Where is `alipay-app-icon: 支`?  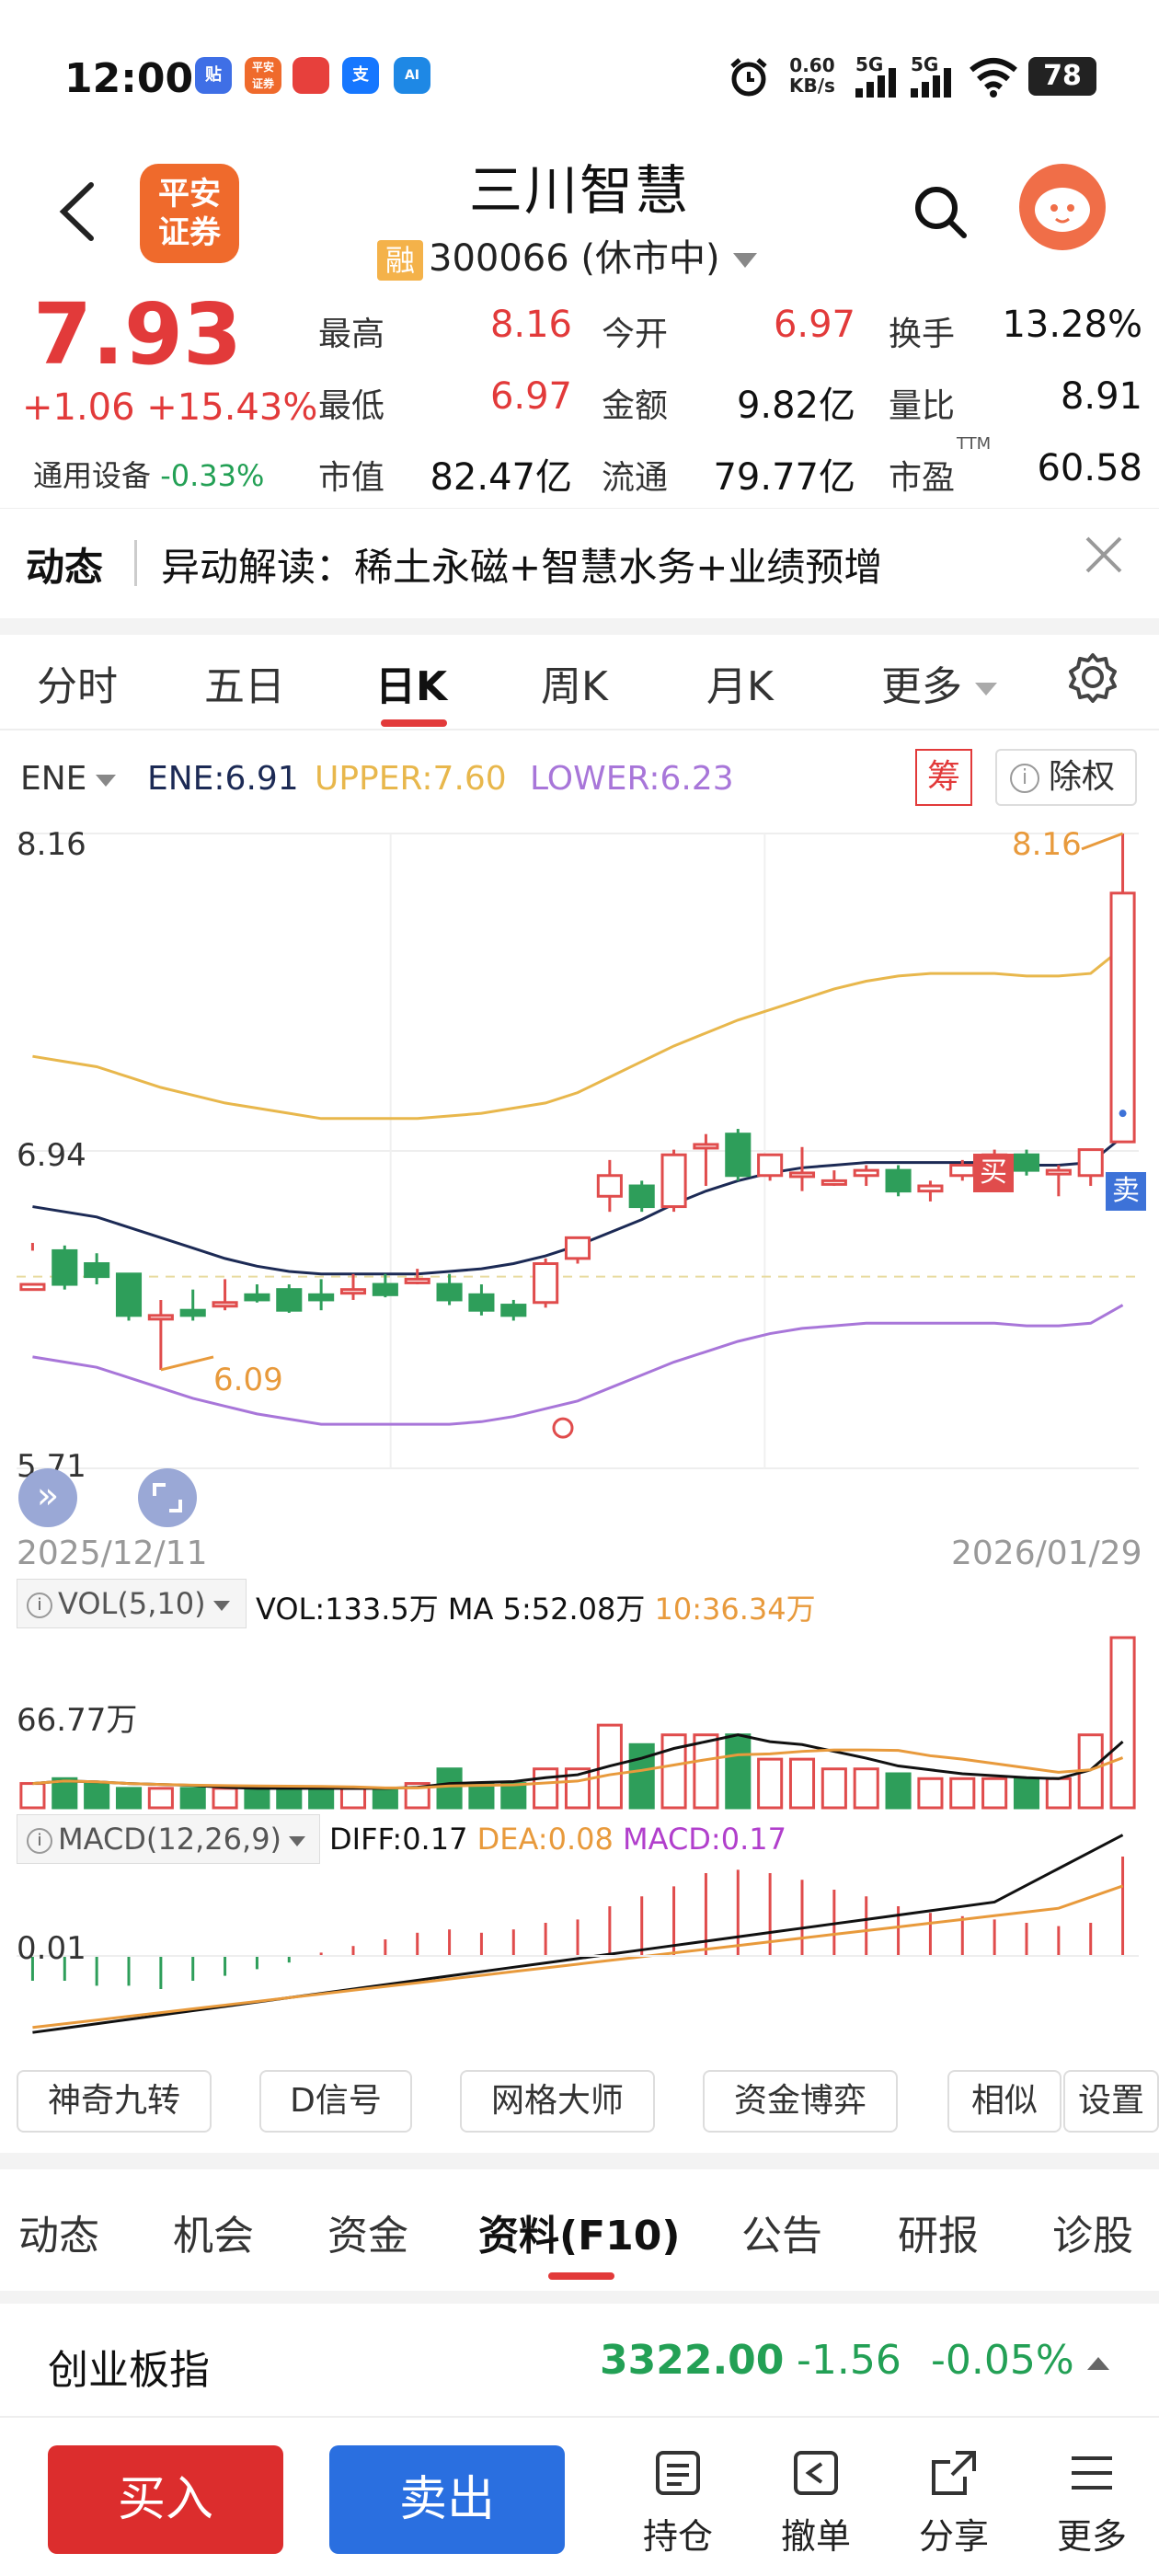
alipay-app-icon: 支 is located at coordinates (360, 75).